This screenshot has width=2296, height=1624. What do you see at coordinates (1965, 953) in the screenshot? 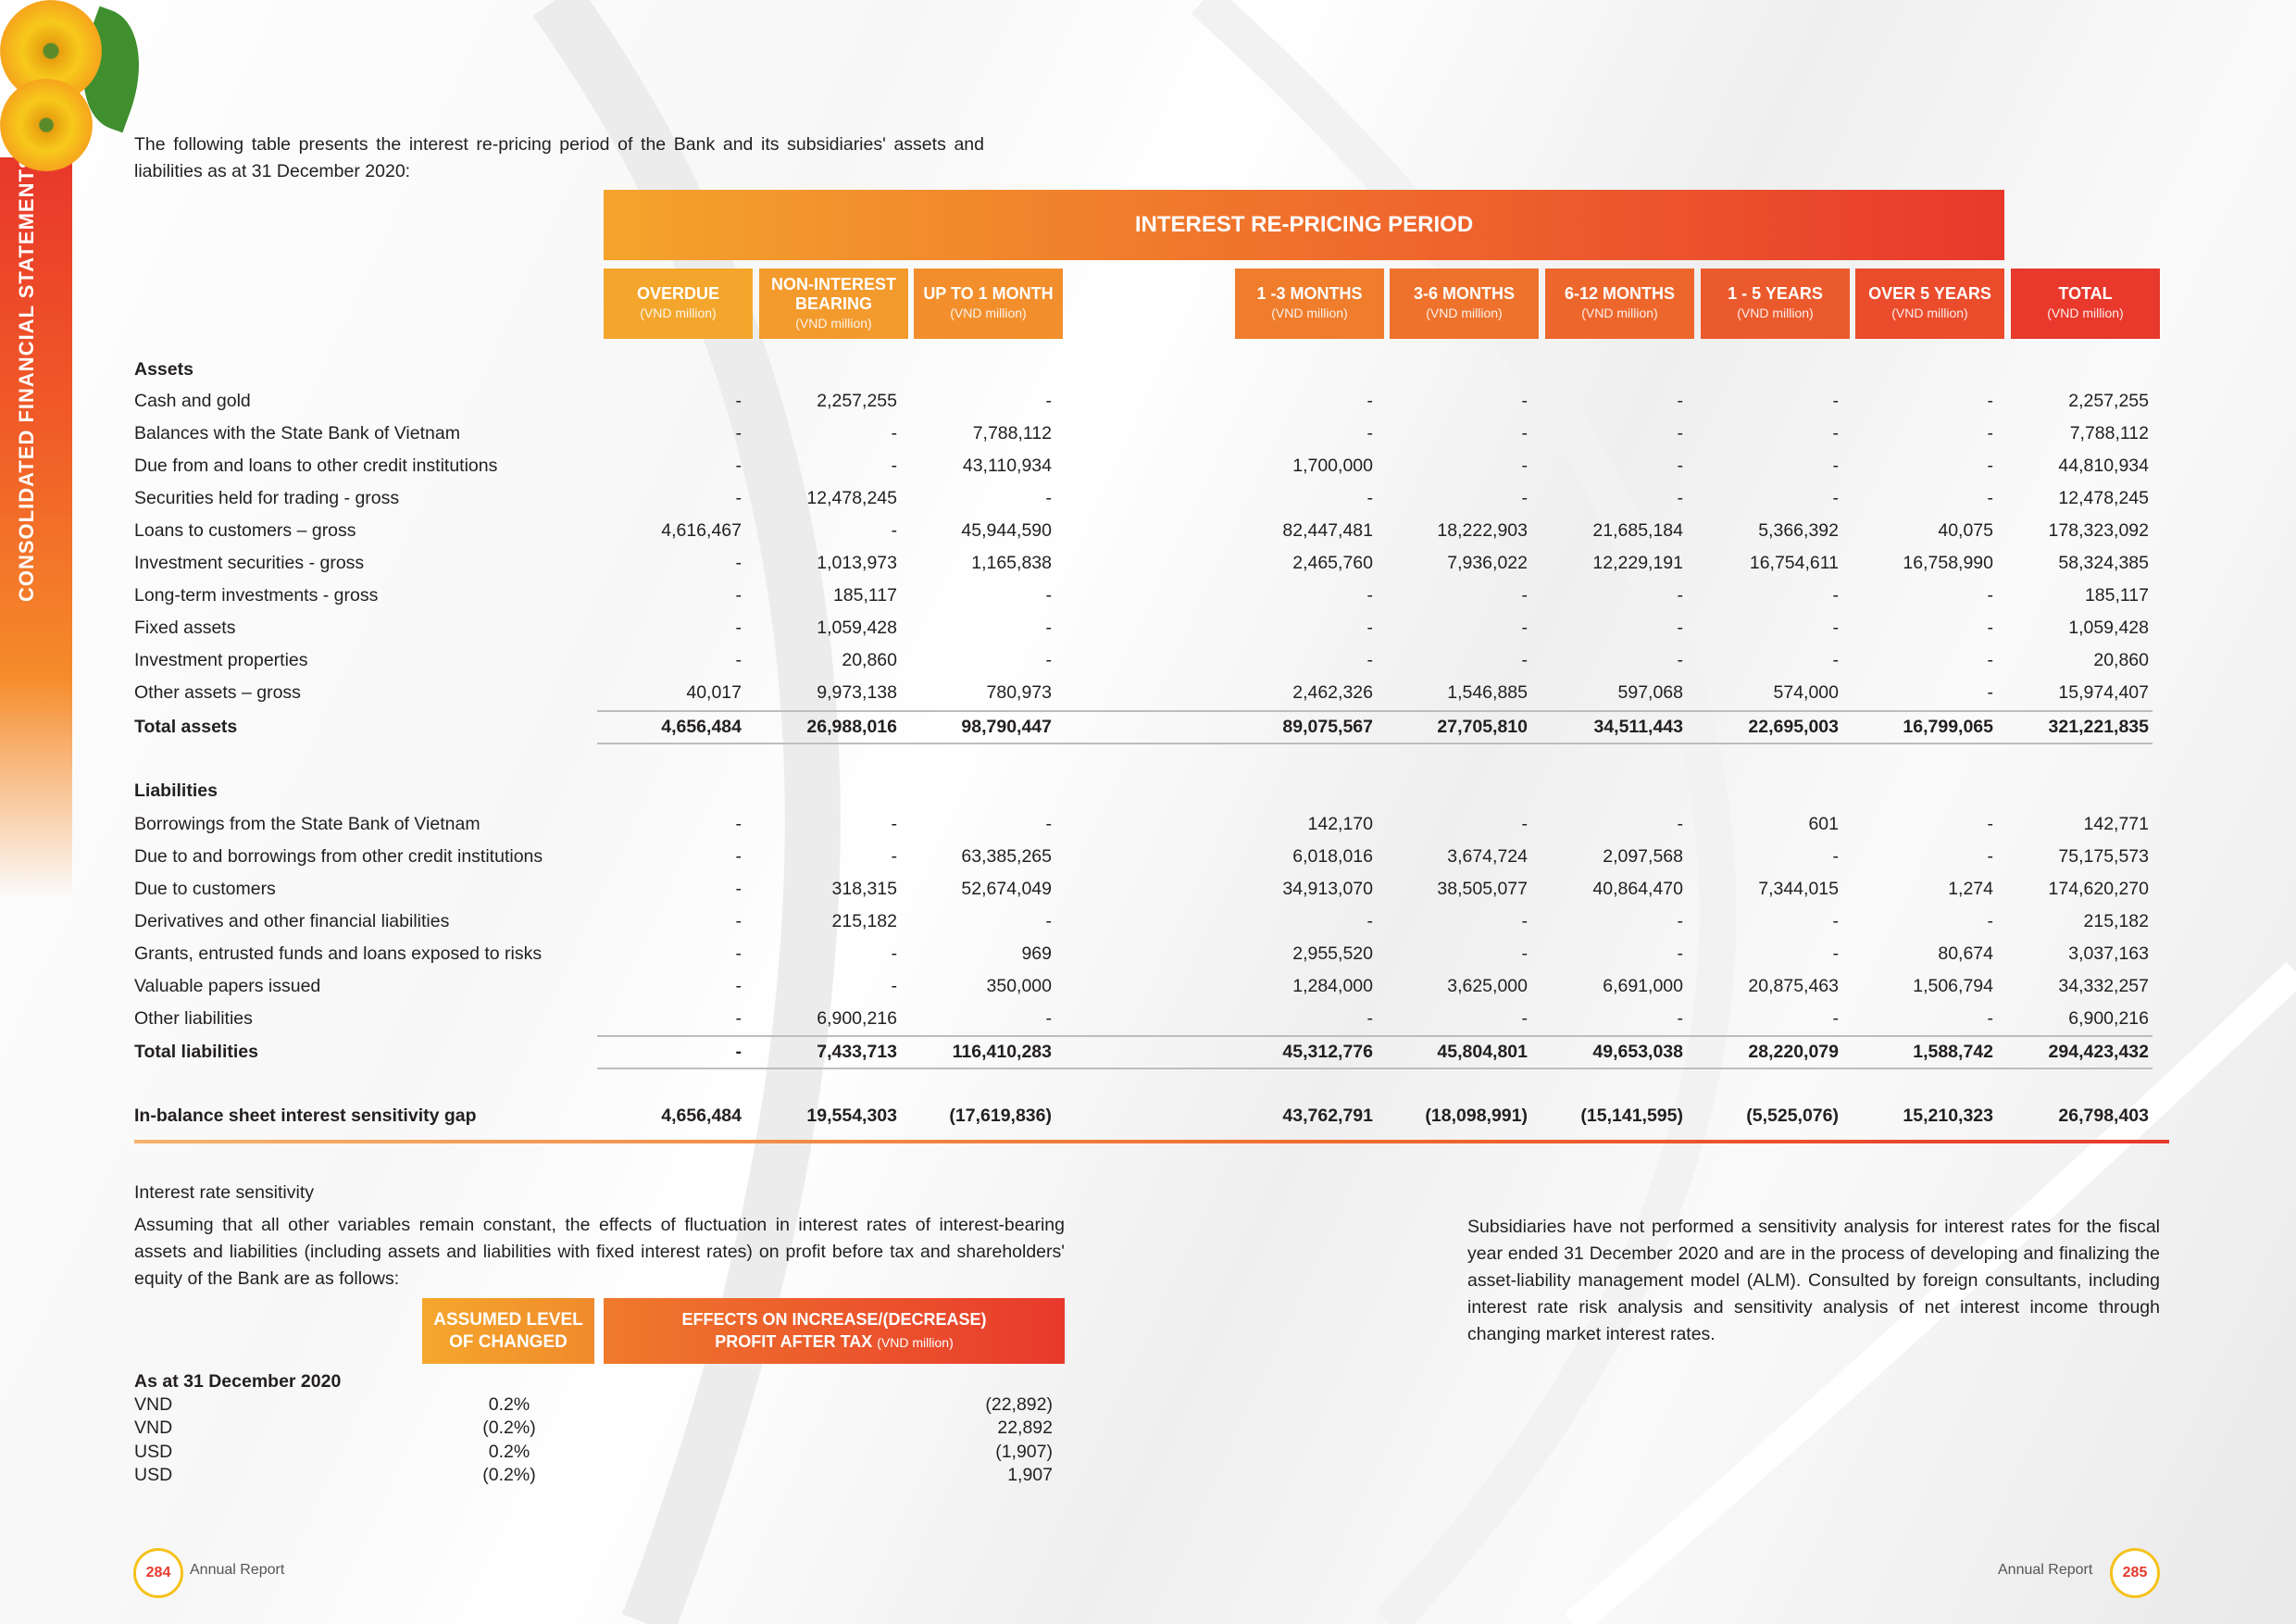
I see `cell-value: 80,674` at bounding box center [1965, 953].